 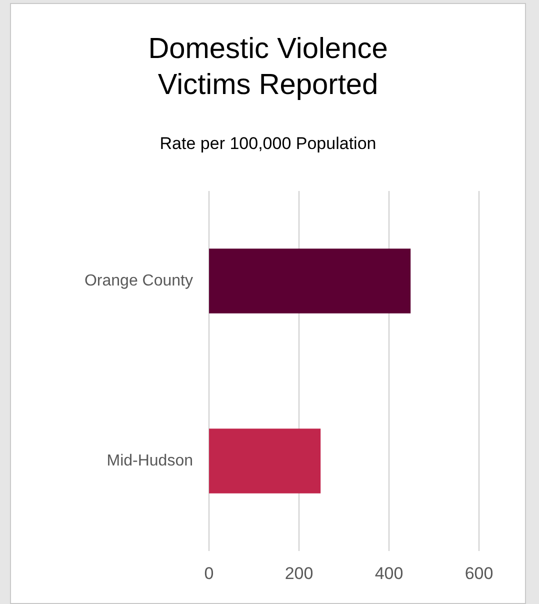 What do you see at coordinates (389, 573) in the screenshot?
I see `x-tick-label: 400` at bounding box center [389, 573].